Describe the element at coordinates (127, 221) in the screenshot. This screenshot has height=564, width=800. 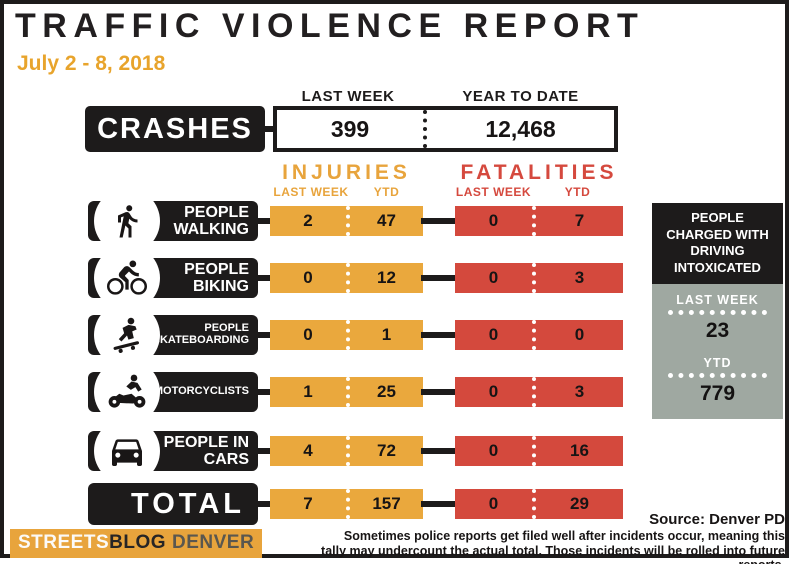
I see `pedestrian-icon` at that location.